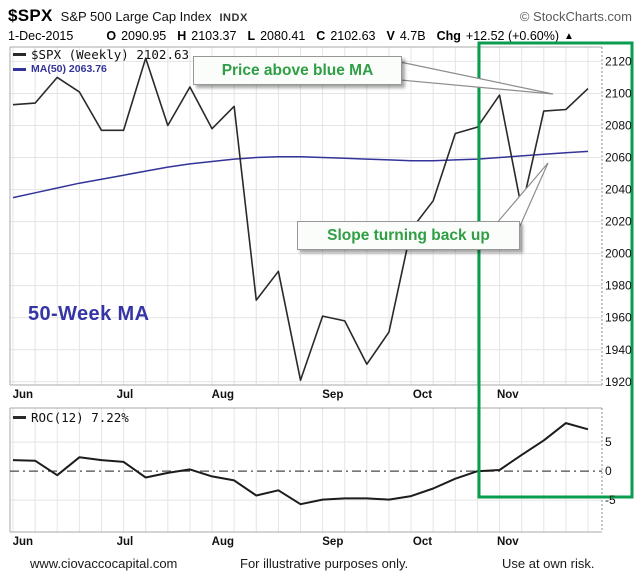  What do you see at coordinates (333, 542) in the screenshot?
I see `month-label-bottom: Sep` at bounding box center [333, 542].